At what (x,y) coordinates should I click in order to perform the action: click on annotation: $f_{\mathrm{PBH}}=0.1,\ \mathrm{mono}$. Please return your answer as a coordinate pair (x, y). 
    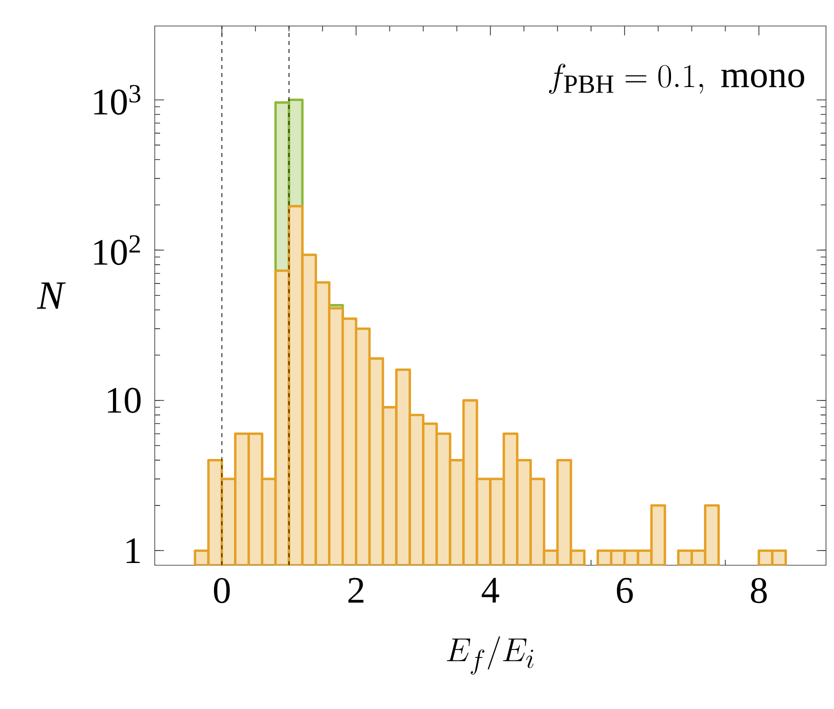
    Looking at the image, I should click on (676, 79).